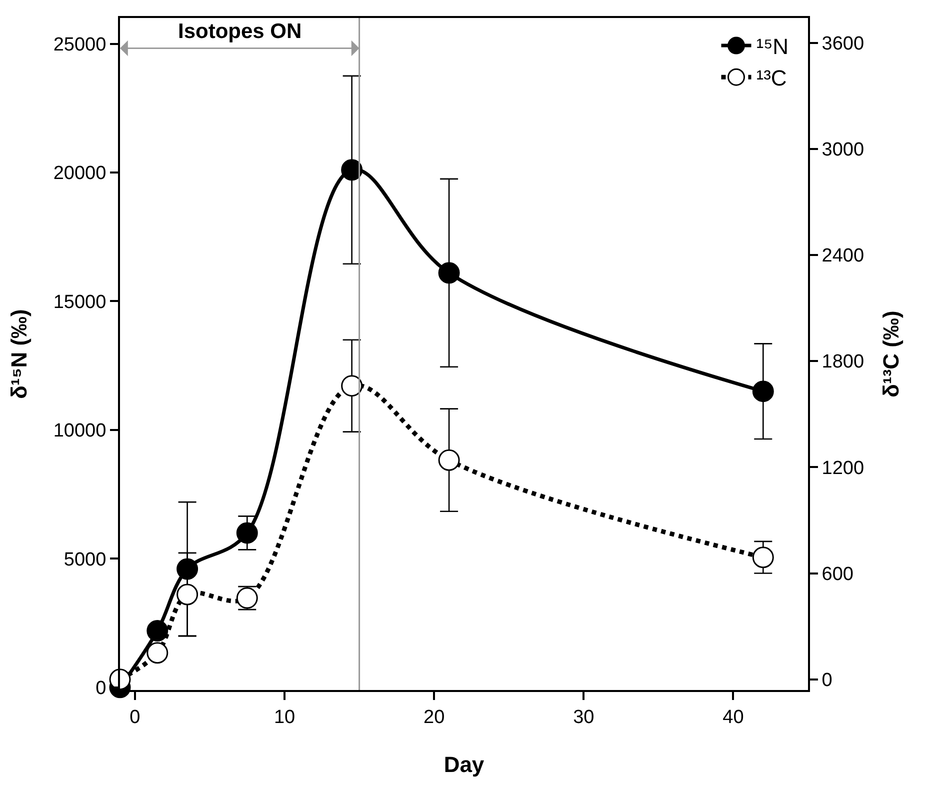  What do you see at coordinates (79, 302) in the screenshot?
I see `y-tick-label: 15000` at bounding box center [79, 302].